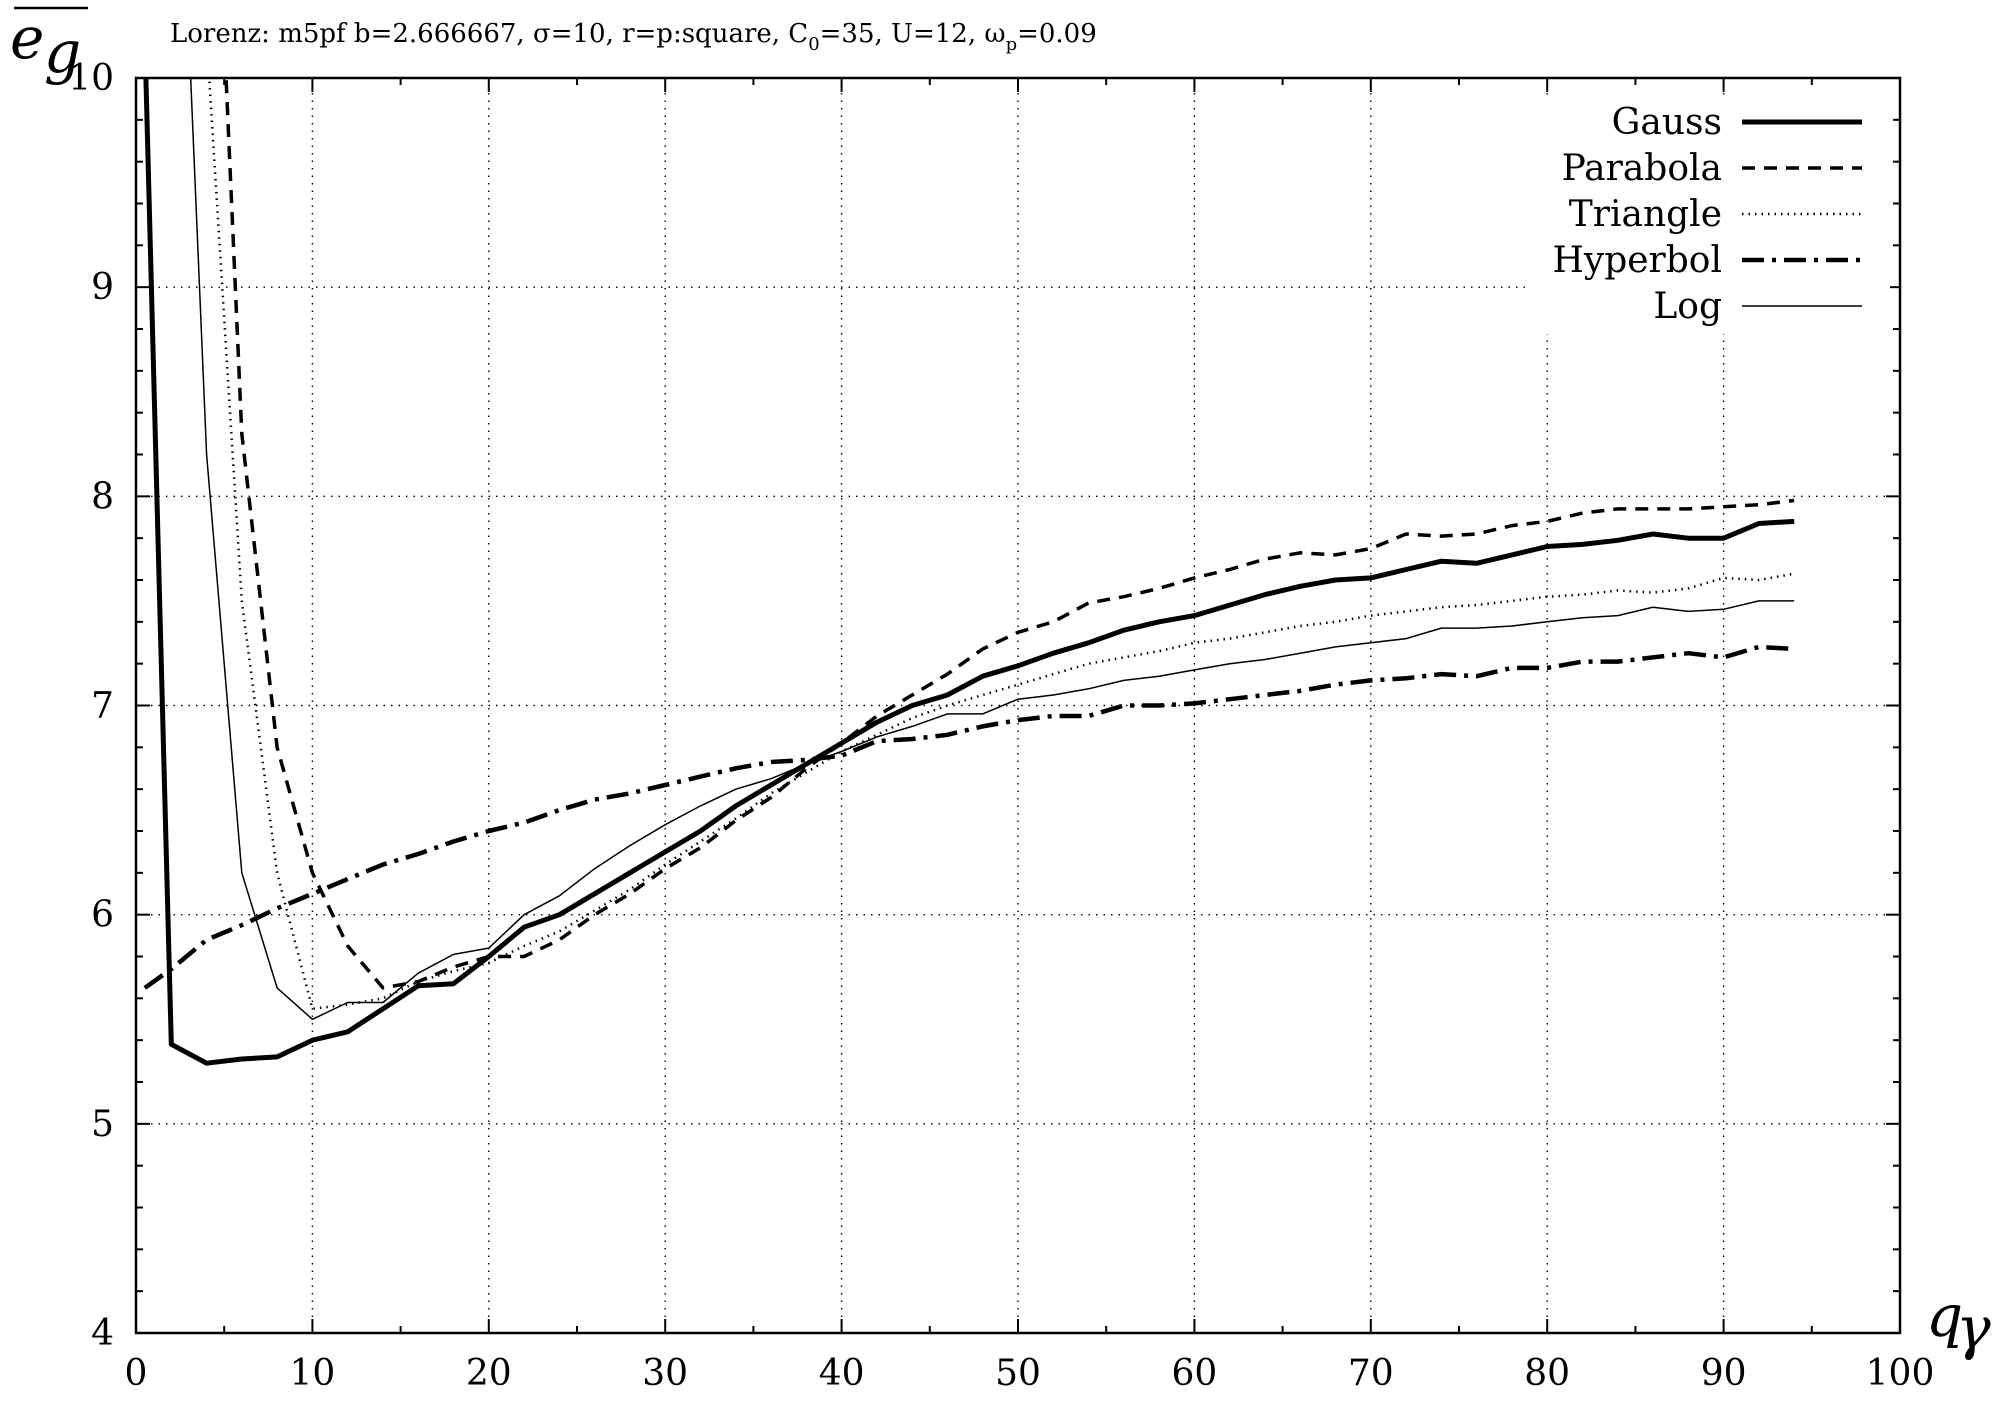 The height and width of the screenshot is (1417, 2005). I want to click on x-tick-label: 20, so click(489, 1373).